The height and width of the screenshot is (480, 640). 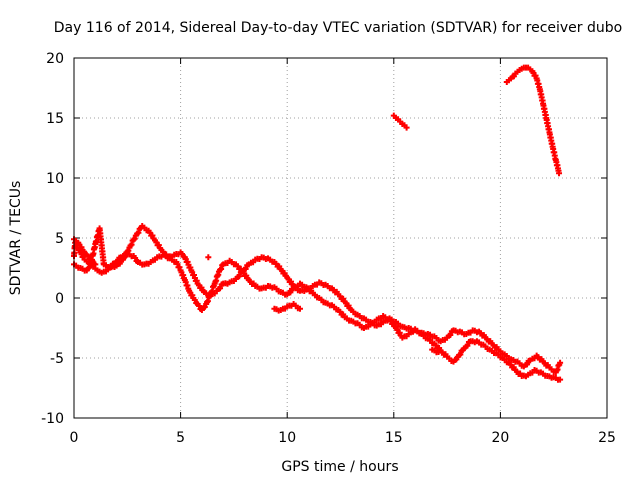 What do you see at coordinates (394, 438) in the screenshot?
I see `x-tick-label: 15` at bounding box center [394, 438].